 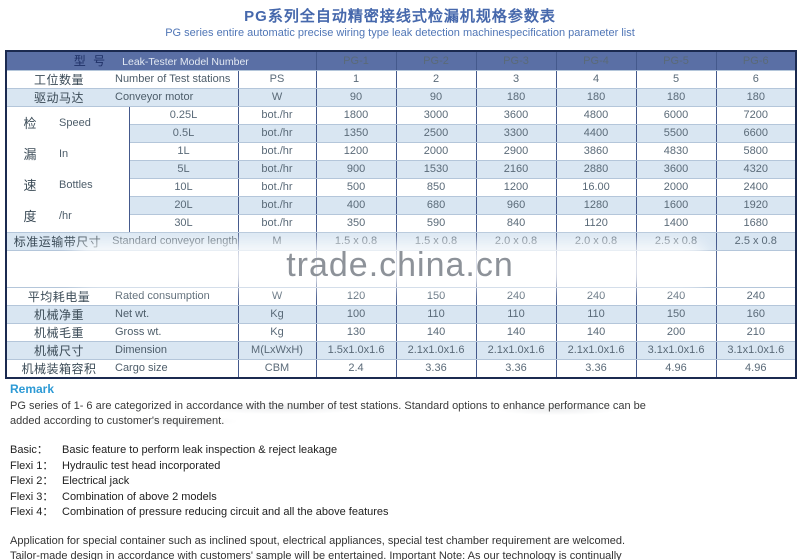 What do you see at coordinates (596, 169) in the screenshot?
I see `value-cell: 2880` at bounding box center [596, 169].